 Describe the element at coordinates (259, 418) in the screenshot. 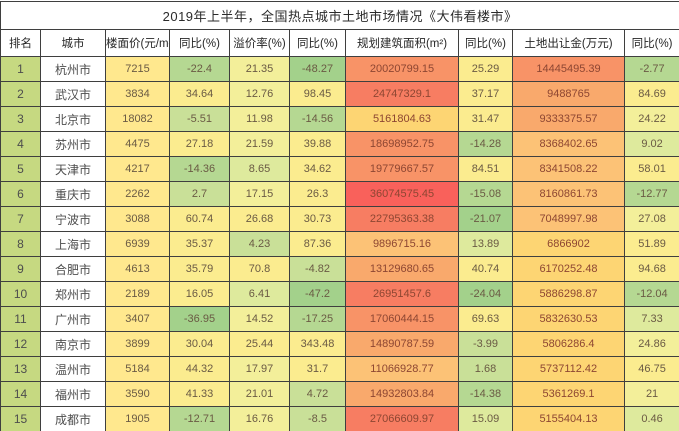

I see `value-cell: 16.76` at that location.